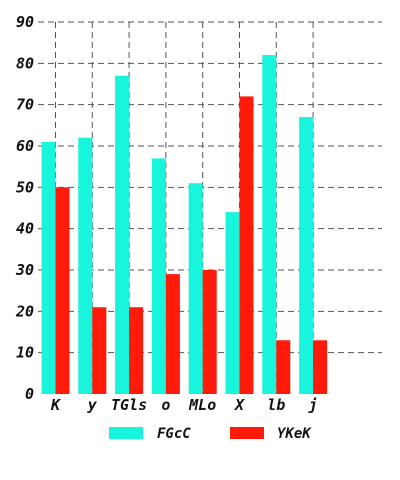 The image size is (400, 480). Describe the element at coordinates (202, 405) in the screenshot. I see `x-tick-label: MLo` at that location.